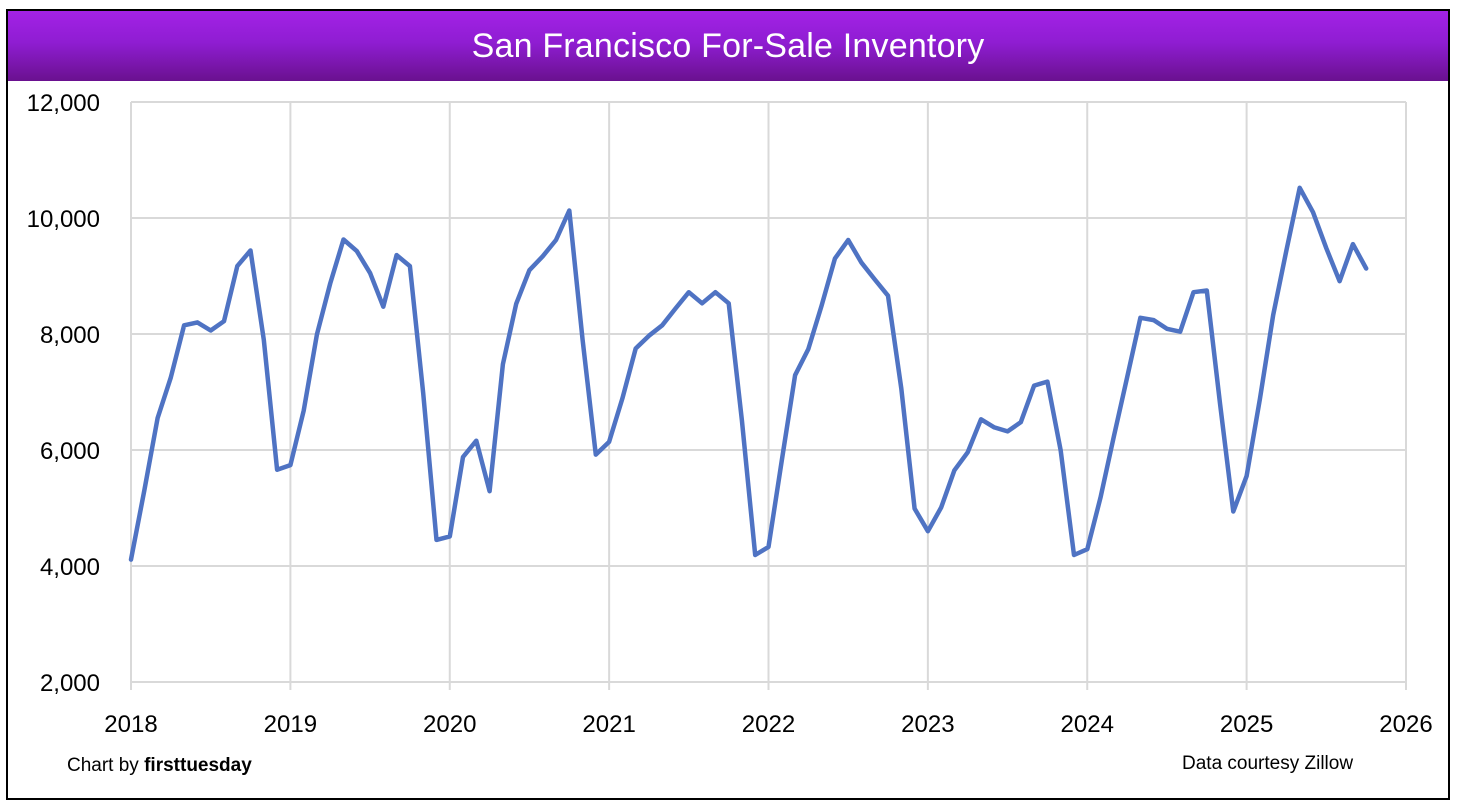  Describe the element at coordinates (70, 683) in the screenshot. I see `y-tick-label: 2,000` at that location.